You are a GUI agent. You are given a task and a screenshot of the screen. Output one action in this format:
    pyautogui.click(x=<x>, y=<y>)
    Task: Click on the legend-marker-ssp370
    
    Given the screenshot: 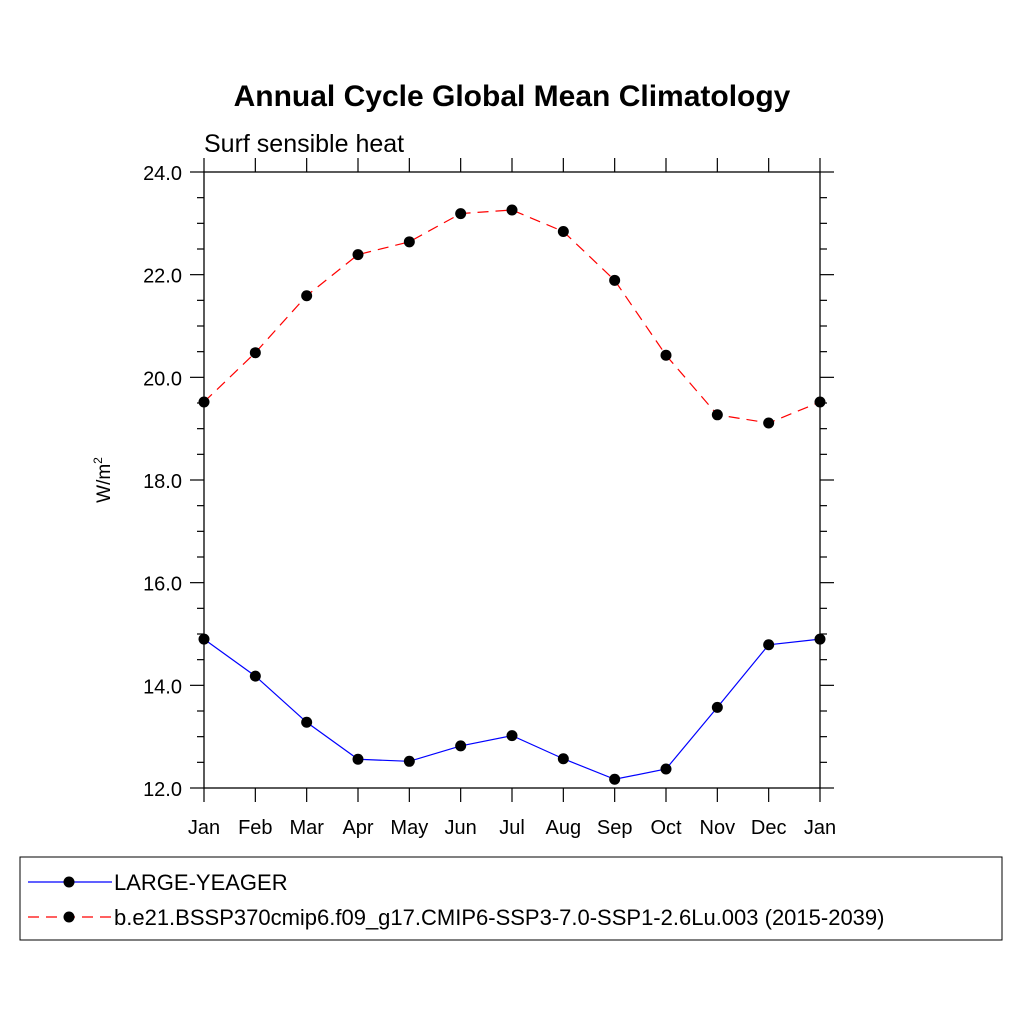 What is the action you would take?
    pyautogui.click(x=69, y=917)
    